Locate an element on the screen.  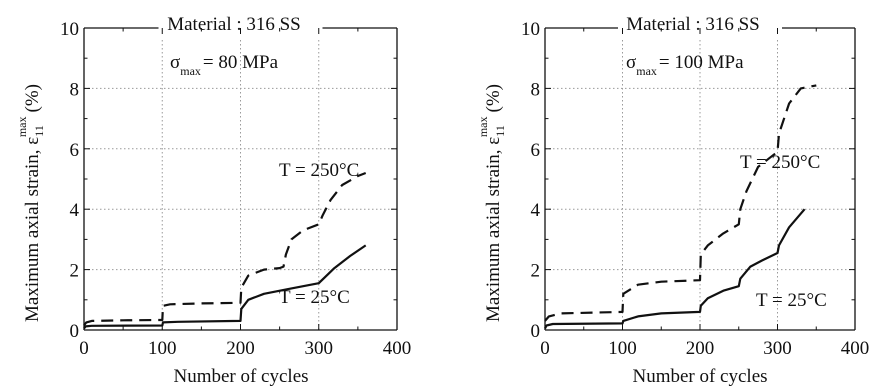
x-tick-label-left-4: 400 is located at coordinates (397, 348).